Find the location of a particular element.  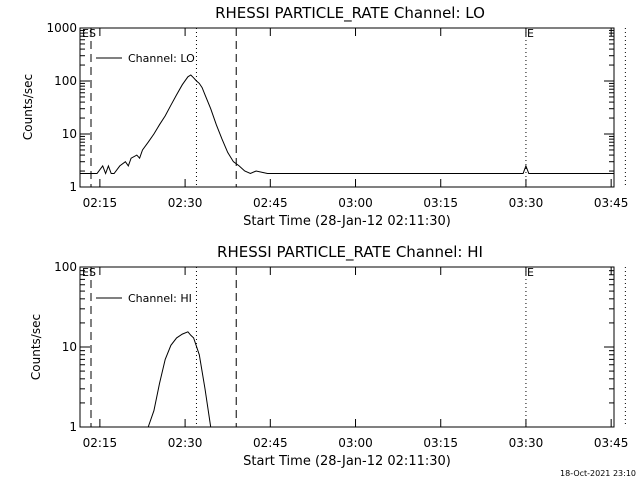

timestamp-stamp: 18-Oct-2021 23:10 is located at coordinates (598, 473).